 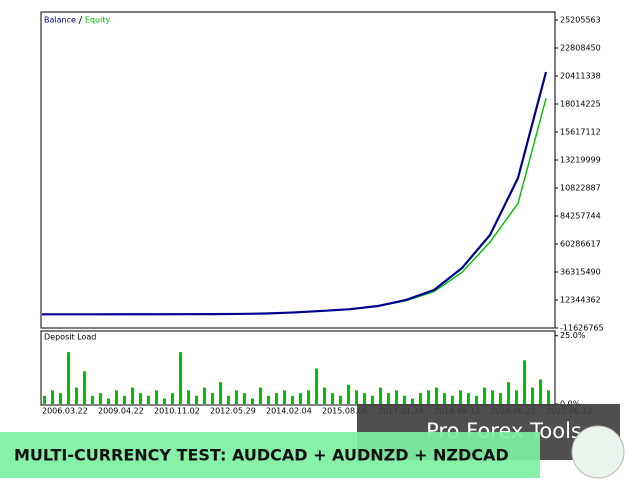 What do you see at coordinates (580, 271) in the screenshot?
I see `y-tick-label: 36315490` at bounding box center [580, 271].